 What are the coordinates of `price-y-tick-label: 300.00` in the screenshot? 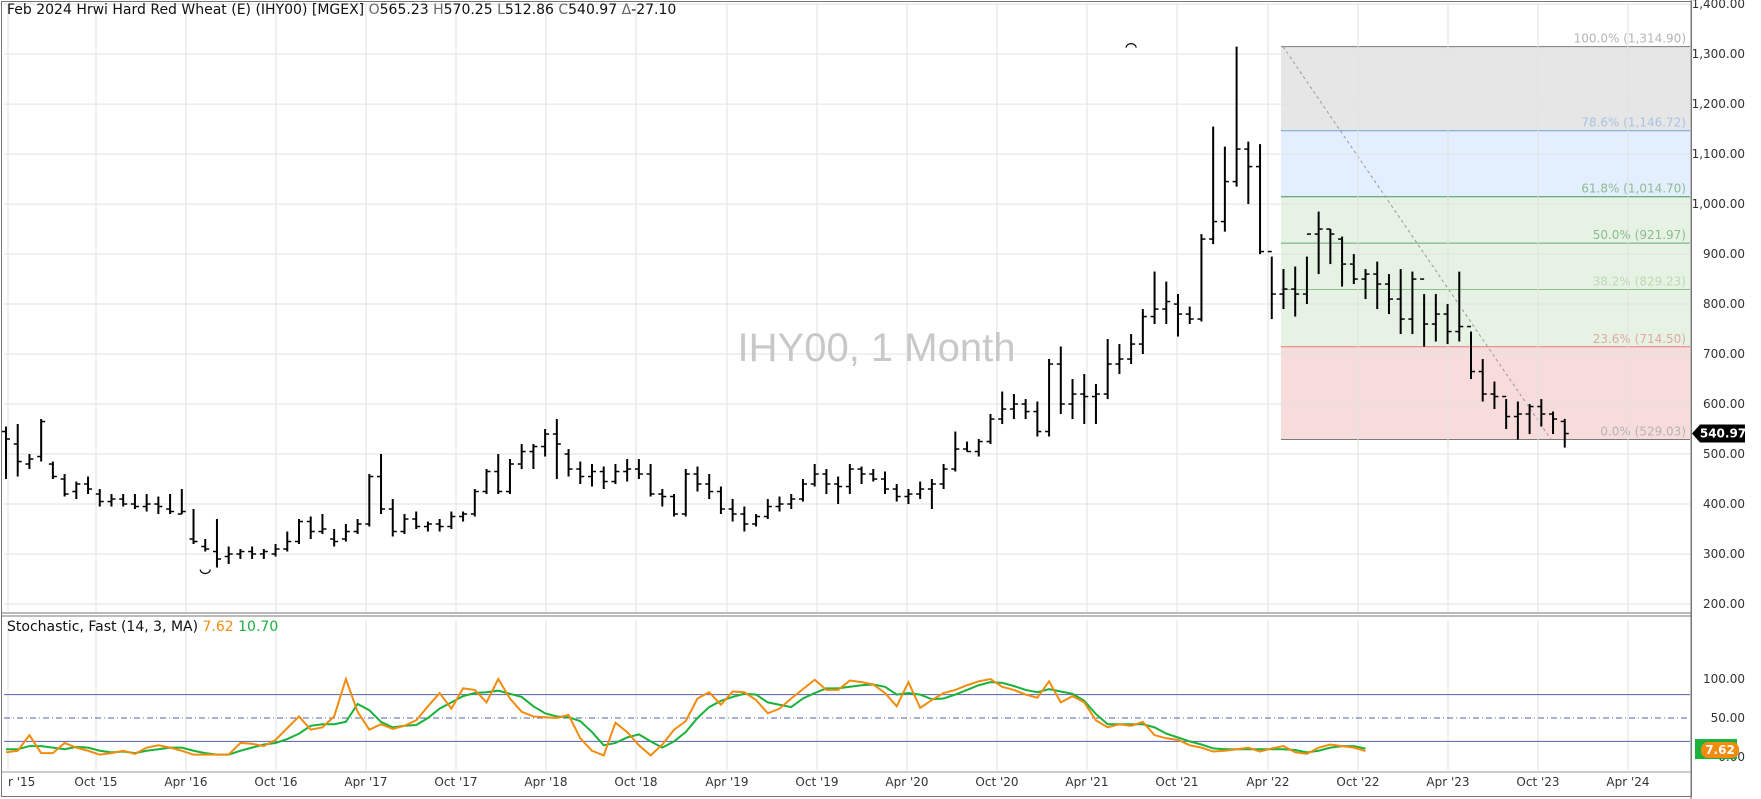 It's located at (1724, 554).